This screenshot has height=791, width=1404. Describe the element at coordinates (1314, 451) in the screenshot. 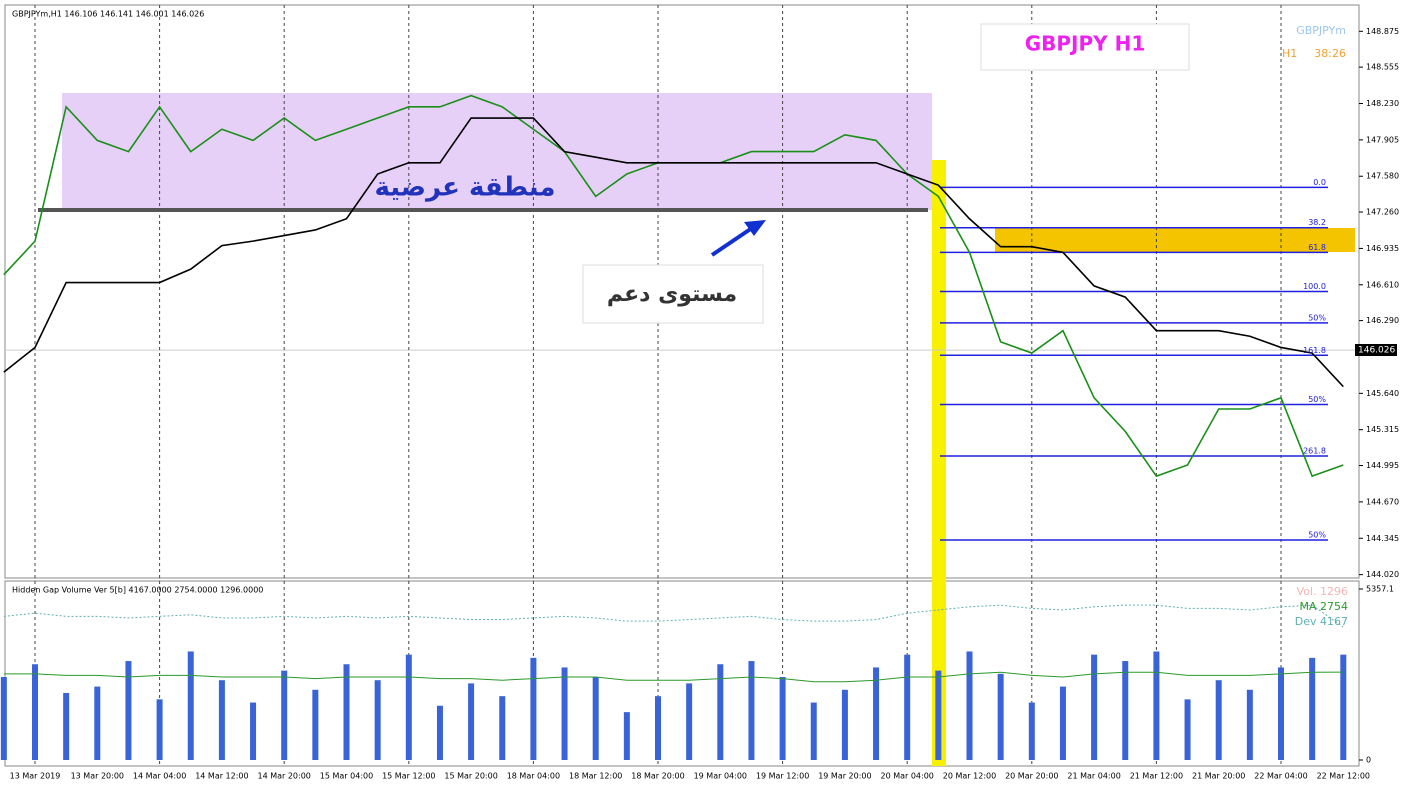

I see `fib-label: 261.8` at that location.